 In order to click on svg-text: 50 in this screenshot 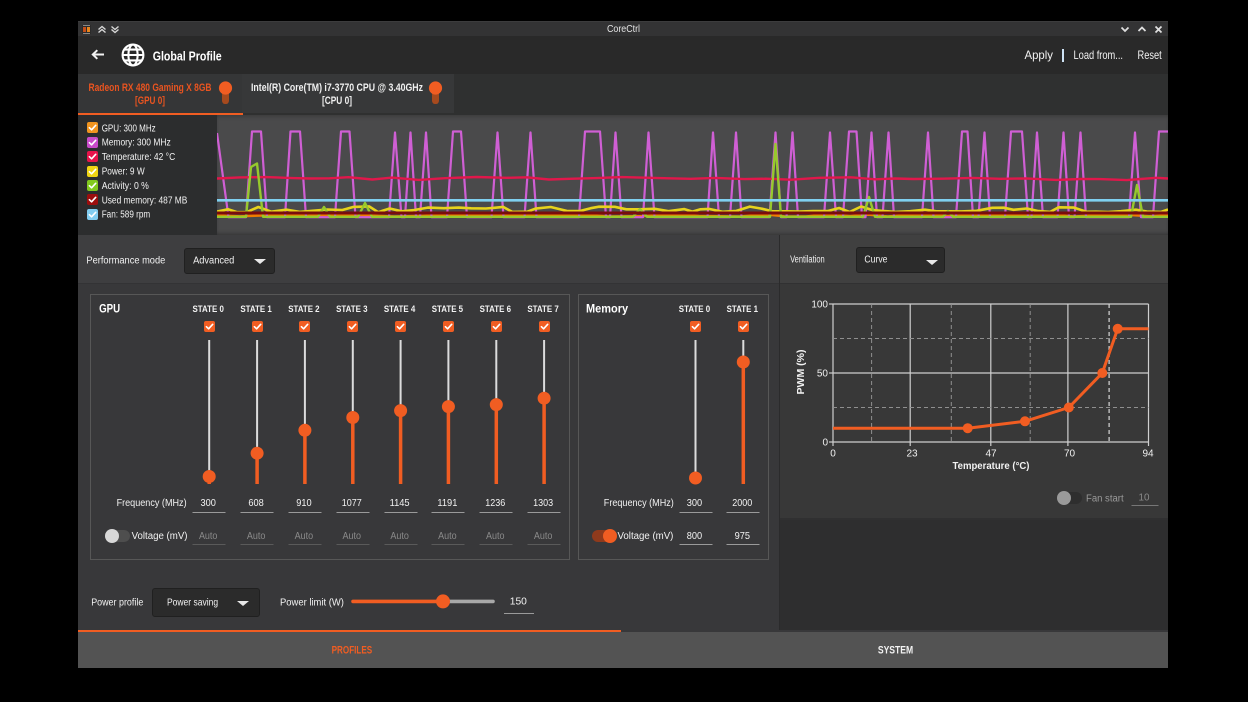, I will do `click(823, 374)`.